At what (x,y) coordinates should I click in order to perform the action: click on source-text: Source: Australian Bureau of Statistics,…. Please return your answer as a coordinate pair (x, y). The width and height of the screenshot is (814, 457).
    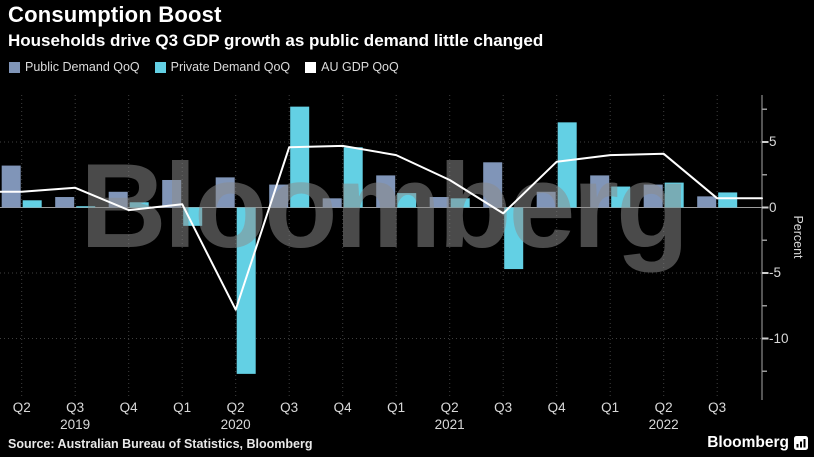
    Looking at the image, I should click on (160, 444).